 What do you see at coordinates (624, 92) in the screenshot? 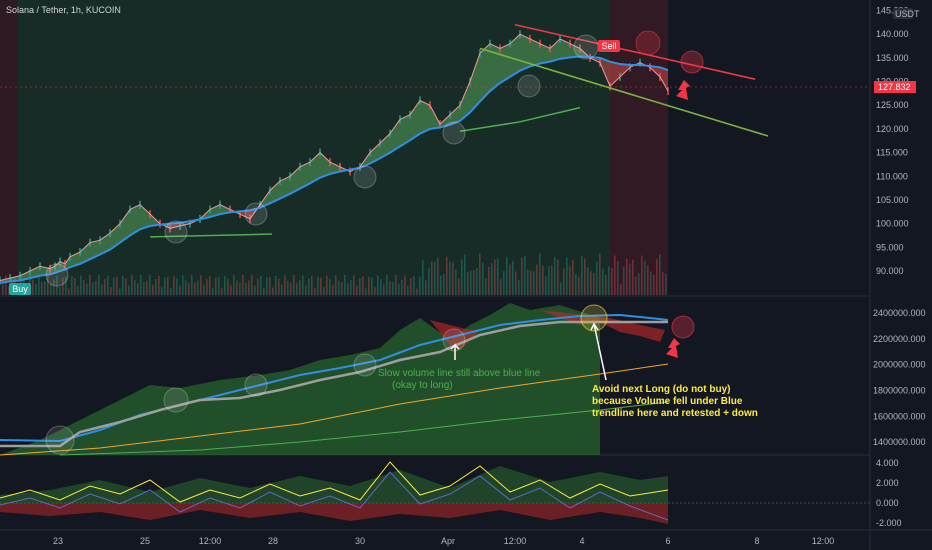
I see `support-trendline` at bounding box center [624, 92].